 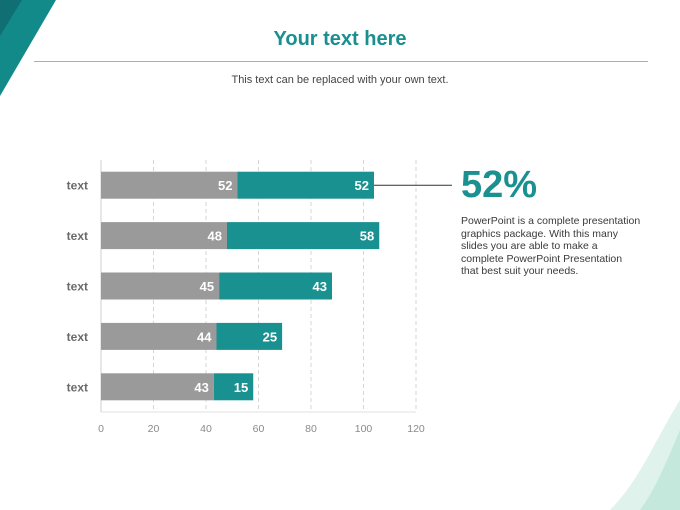 I want to click on x-tick-label: 60, so click(x=259, y=429).